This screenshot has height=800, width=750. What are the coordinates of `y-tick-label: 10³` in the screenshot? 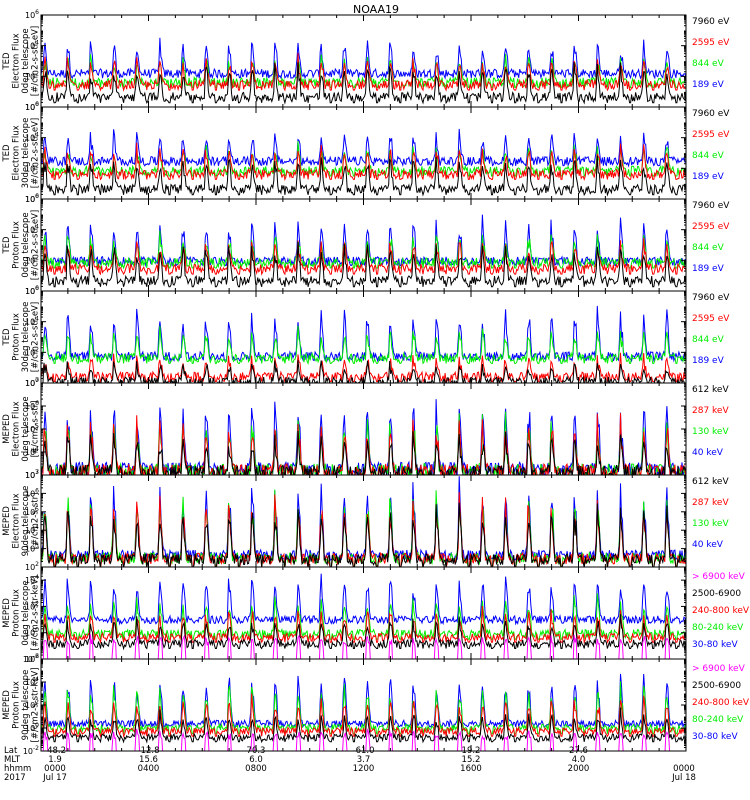 It's located at (32, 548).